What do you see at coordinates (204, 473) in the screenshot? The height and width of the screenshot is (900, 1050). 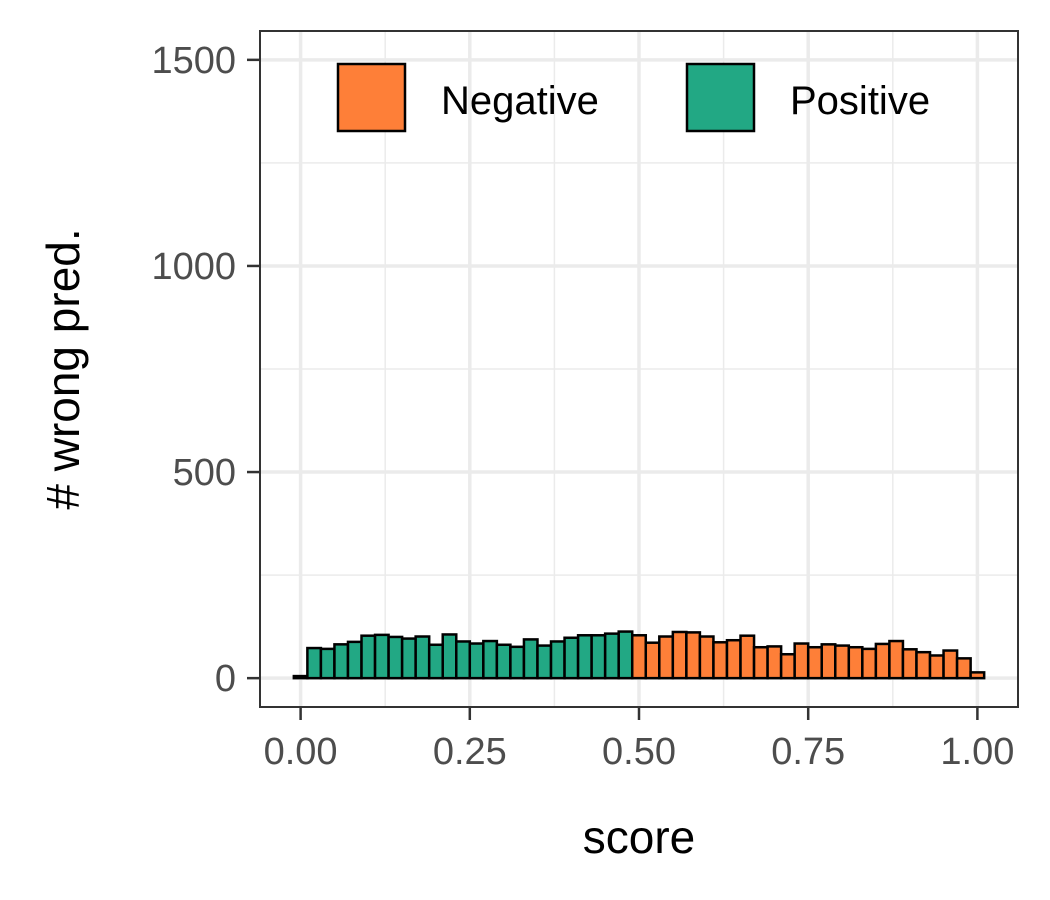 I see `y-tick-label: 500` at bounding box center [204, 473].